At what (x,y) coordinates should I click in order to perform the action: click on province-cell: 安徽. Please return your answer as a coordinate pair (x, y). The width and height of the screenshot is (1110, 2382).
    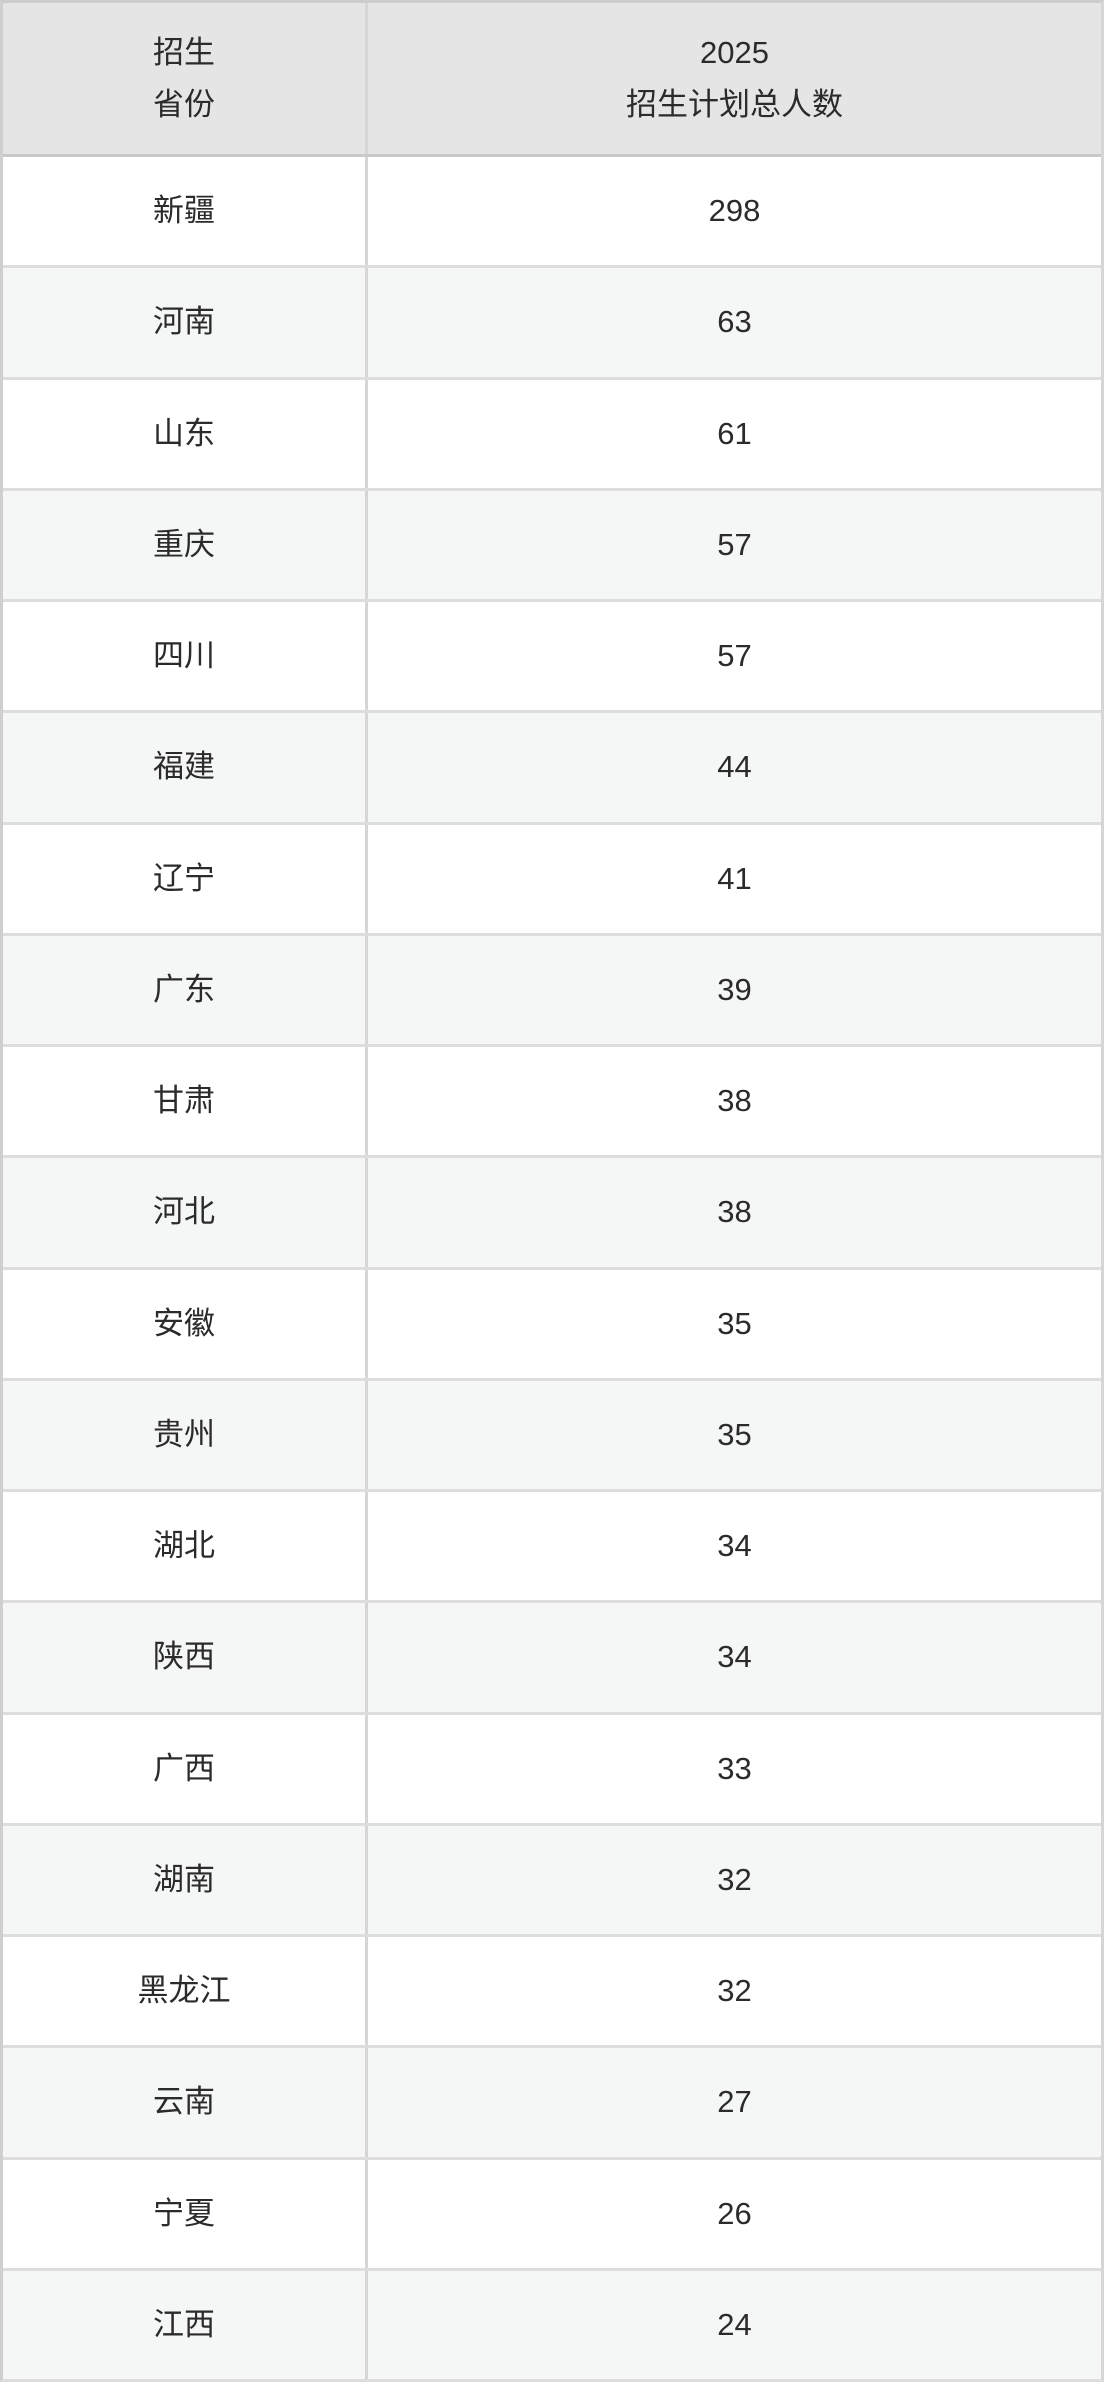
    Looking at the image, I should click on (185, 1323).